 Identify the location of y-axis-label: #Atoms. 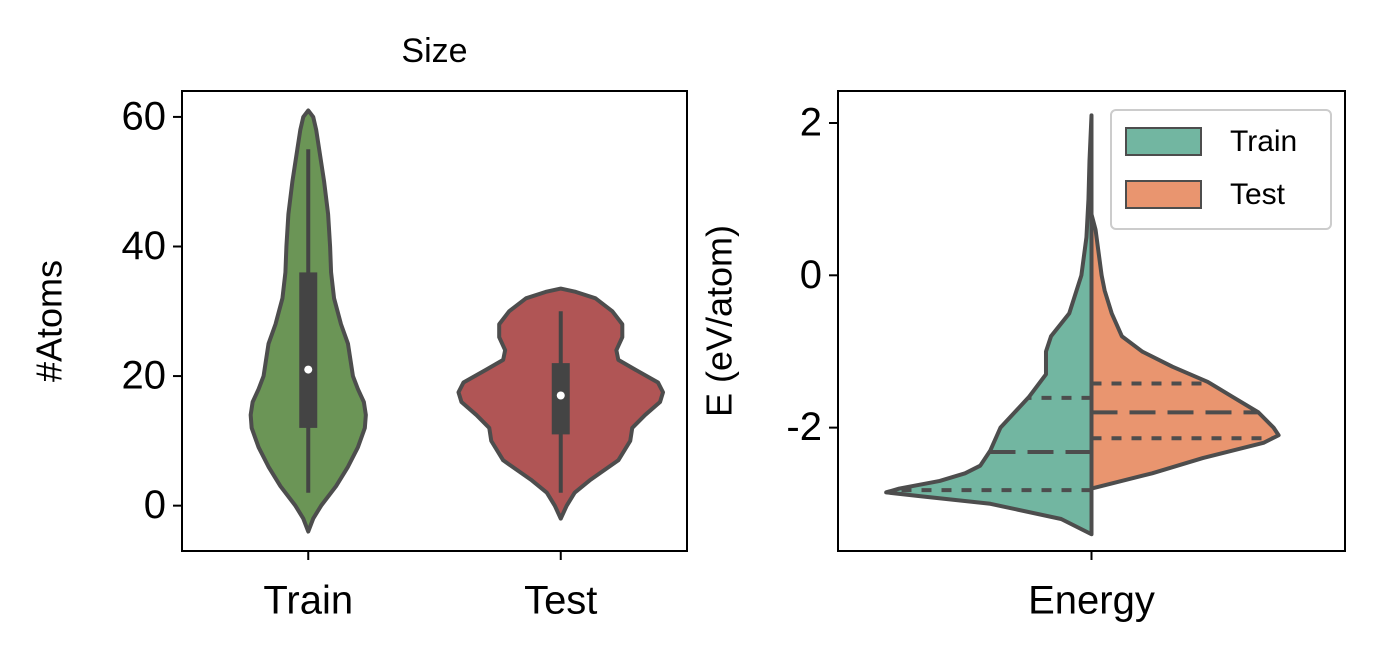
(49, 321).